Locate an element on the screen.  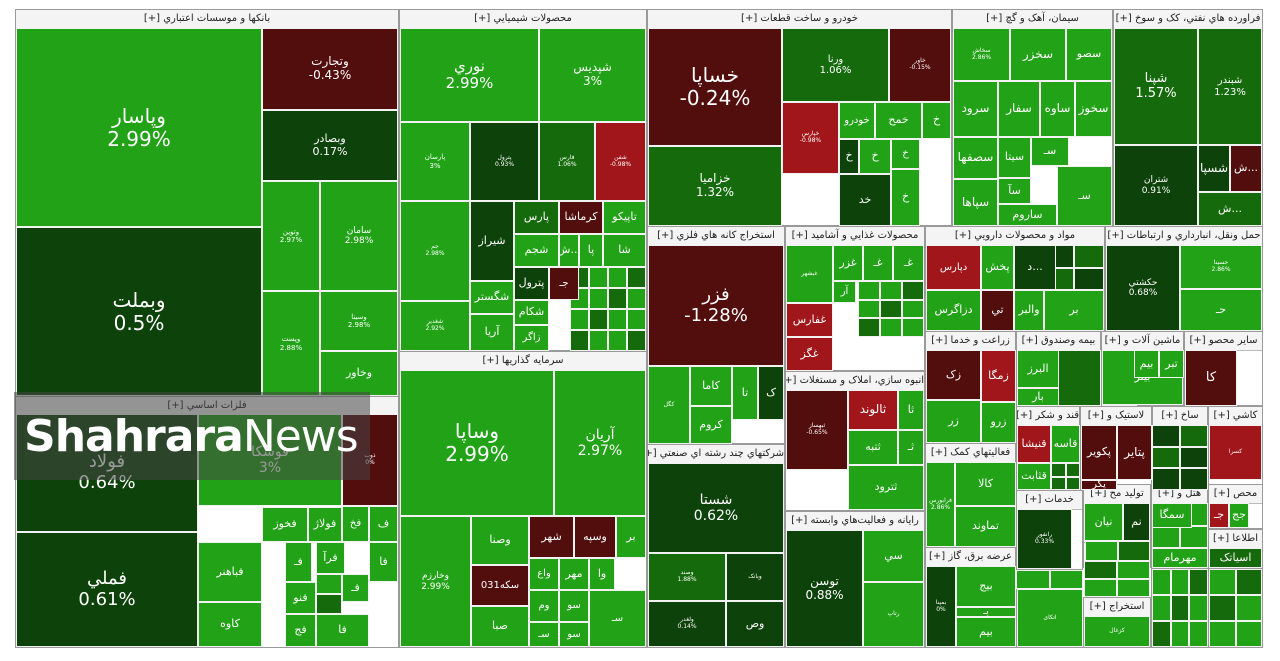
sector-title: بيمه وصندوق [+] is located at coordinates (1058, 341).